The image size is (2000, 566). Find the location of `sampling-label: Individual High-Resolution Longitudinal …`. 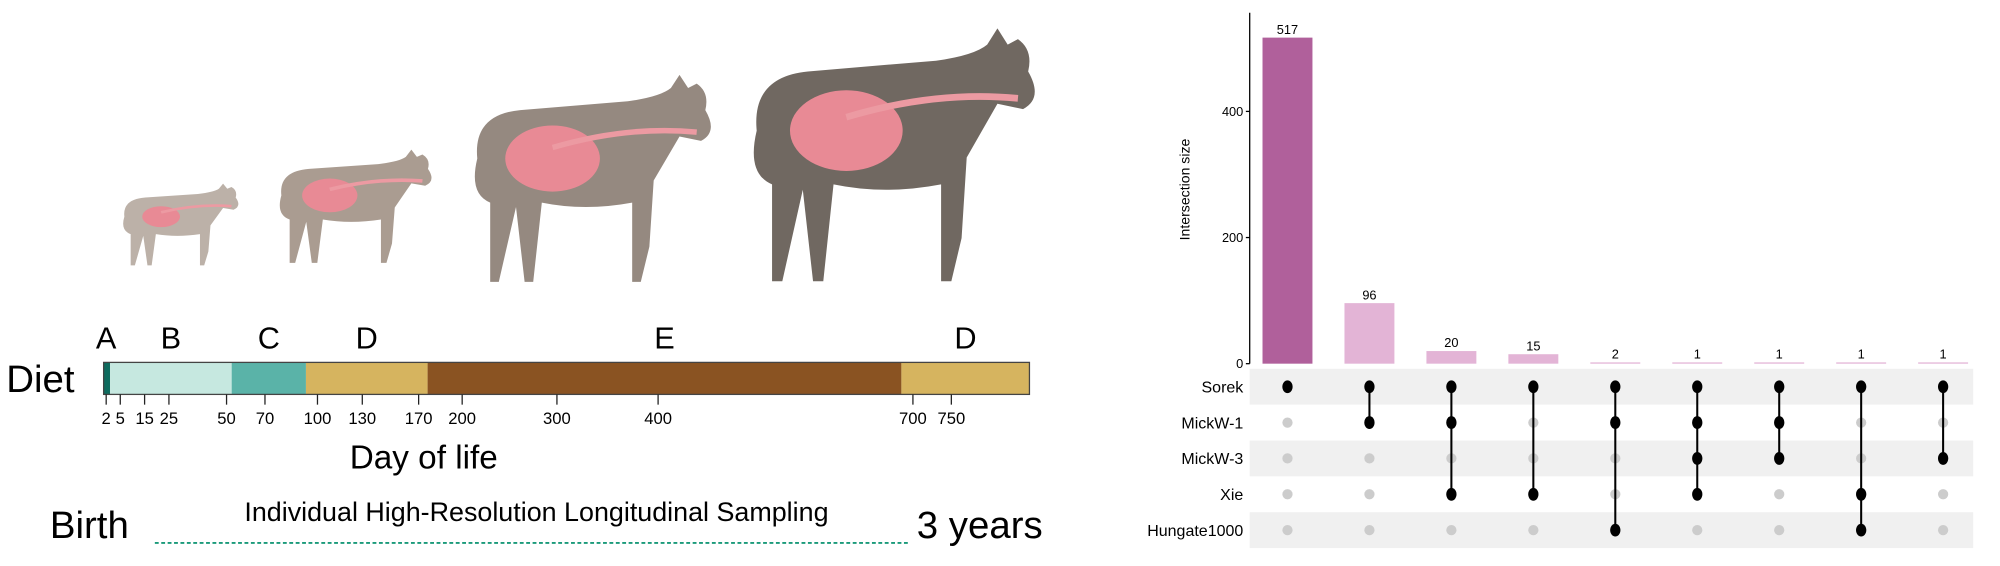

sampling-label: Individual High-Resolution Longitudinal … is located at coordinates (536, 512).